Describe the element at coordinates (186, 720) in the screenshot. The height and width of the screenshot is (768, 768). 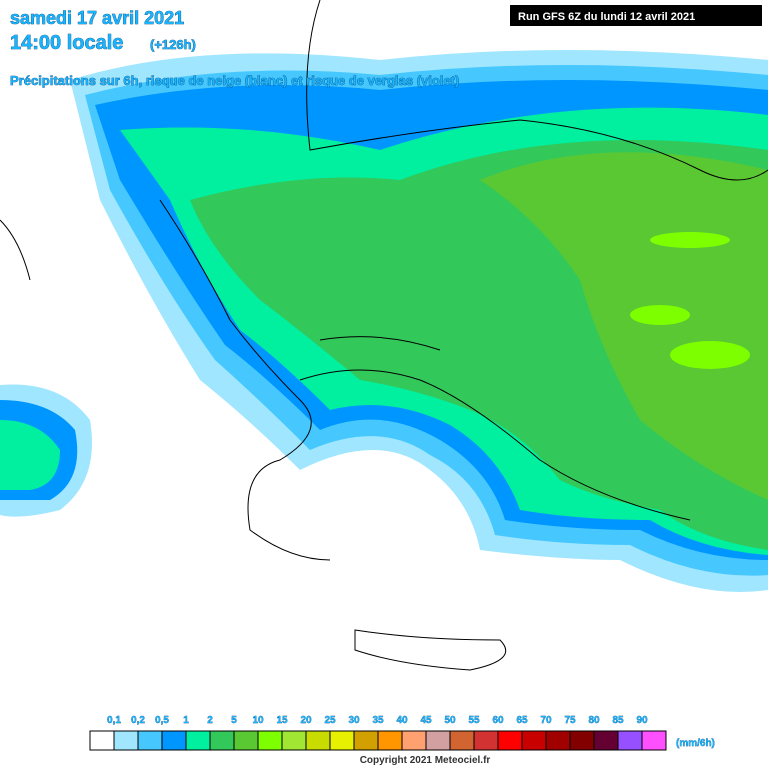
I see `legend-label: 1` at that location.